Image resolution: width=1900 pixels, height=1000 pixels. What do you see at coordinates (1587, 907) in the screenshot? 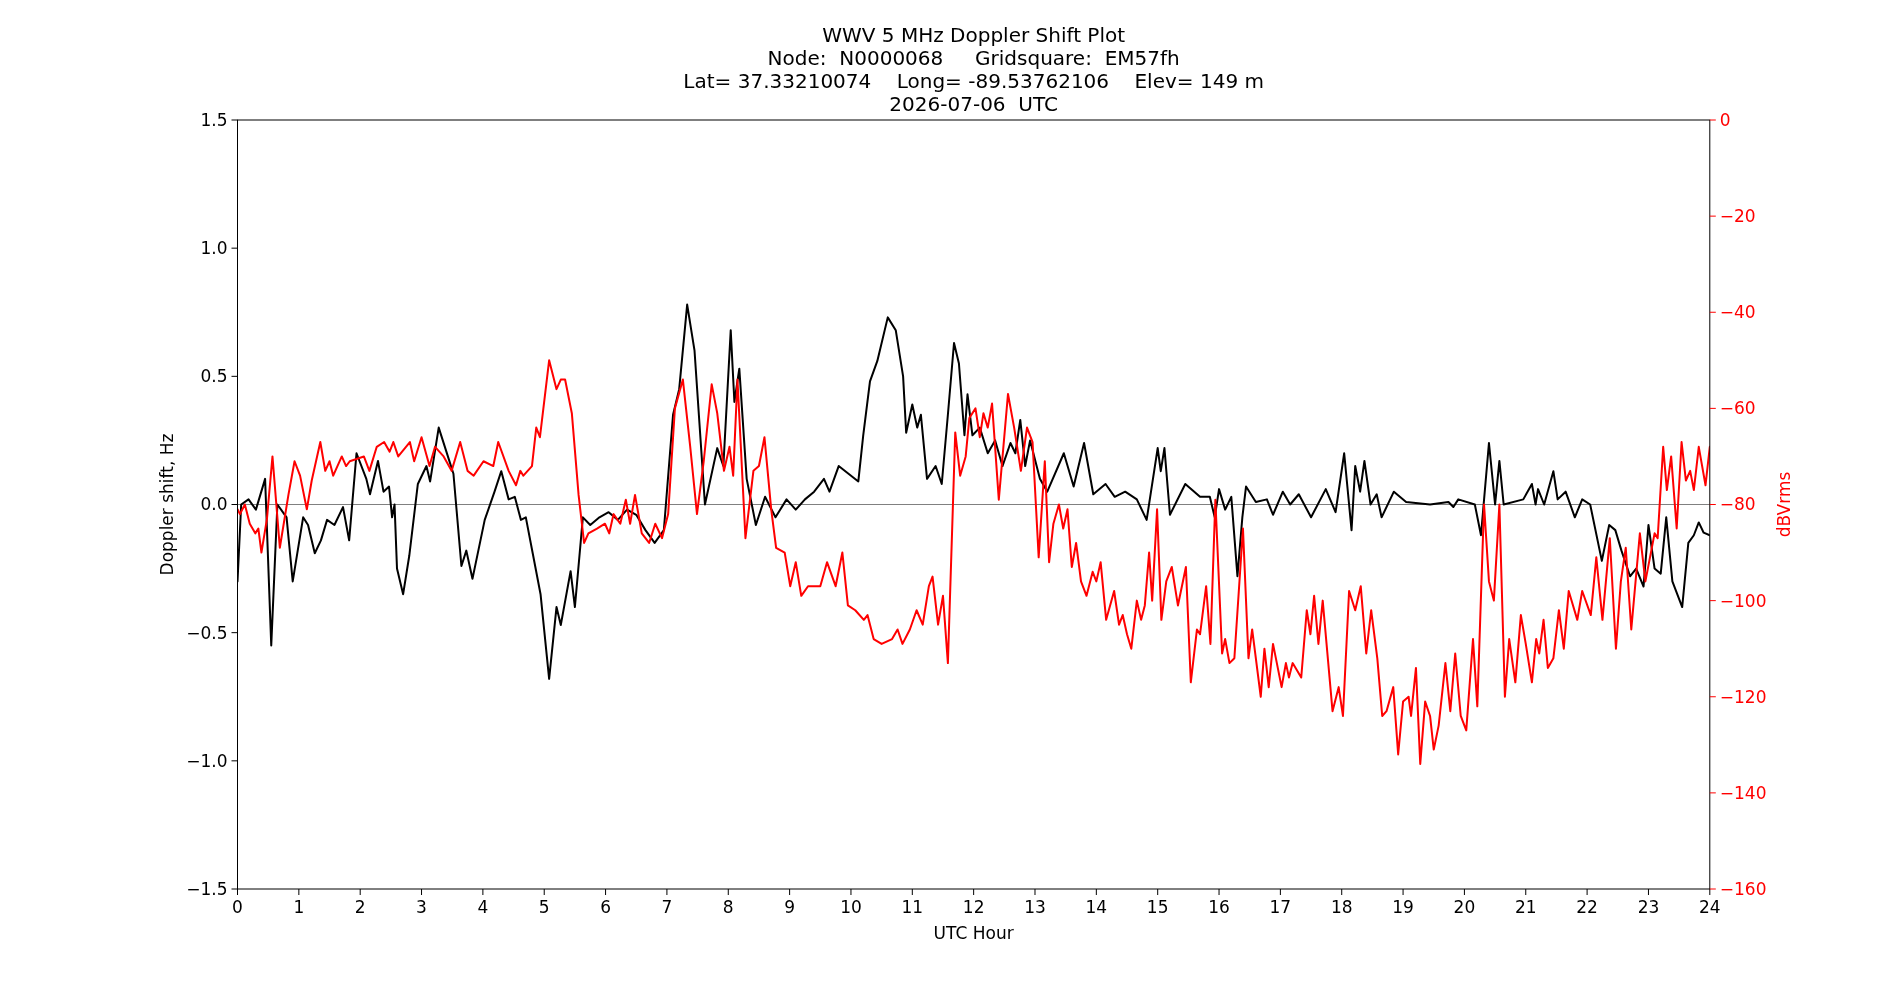
I see `x-tick-label: 22` at bounding box center [1587, 907].